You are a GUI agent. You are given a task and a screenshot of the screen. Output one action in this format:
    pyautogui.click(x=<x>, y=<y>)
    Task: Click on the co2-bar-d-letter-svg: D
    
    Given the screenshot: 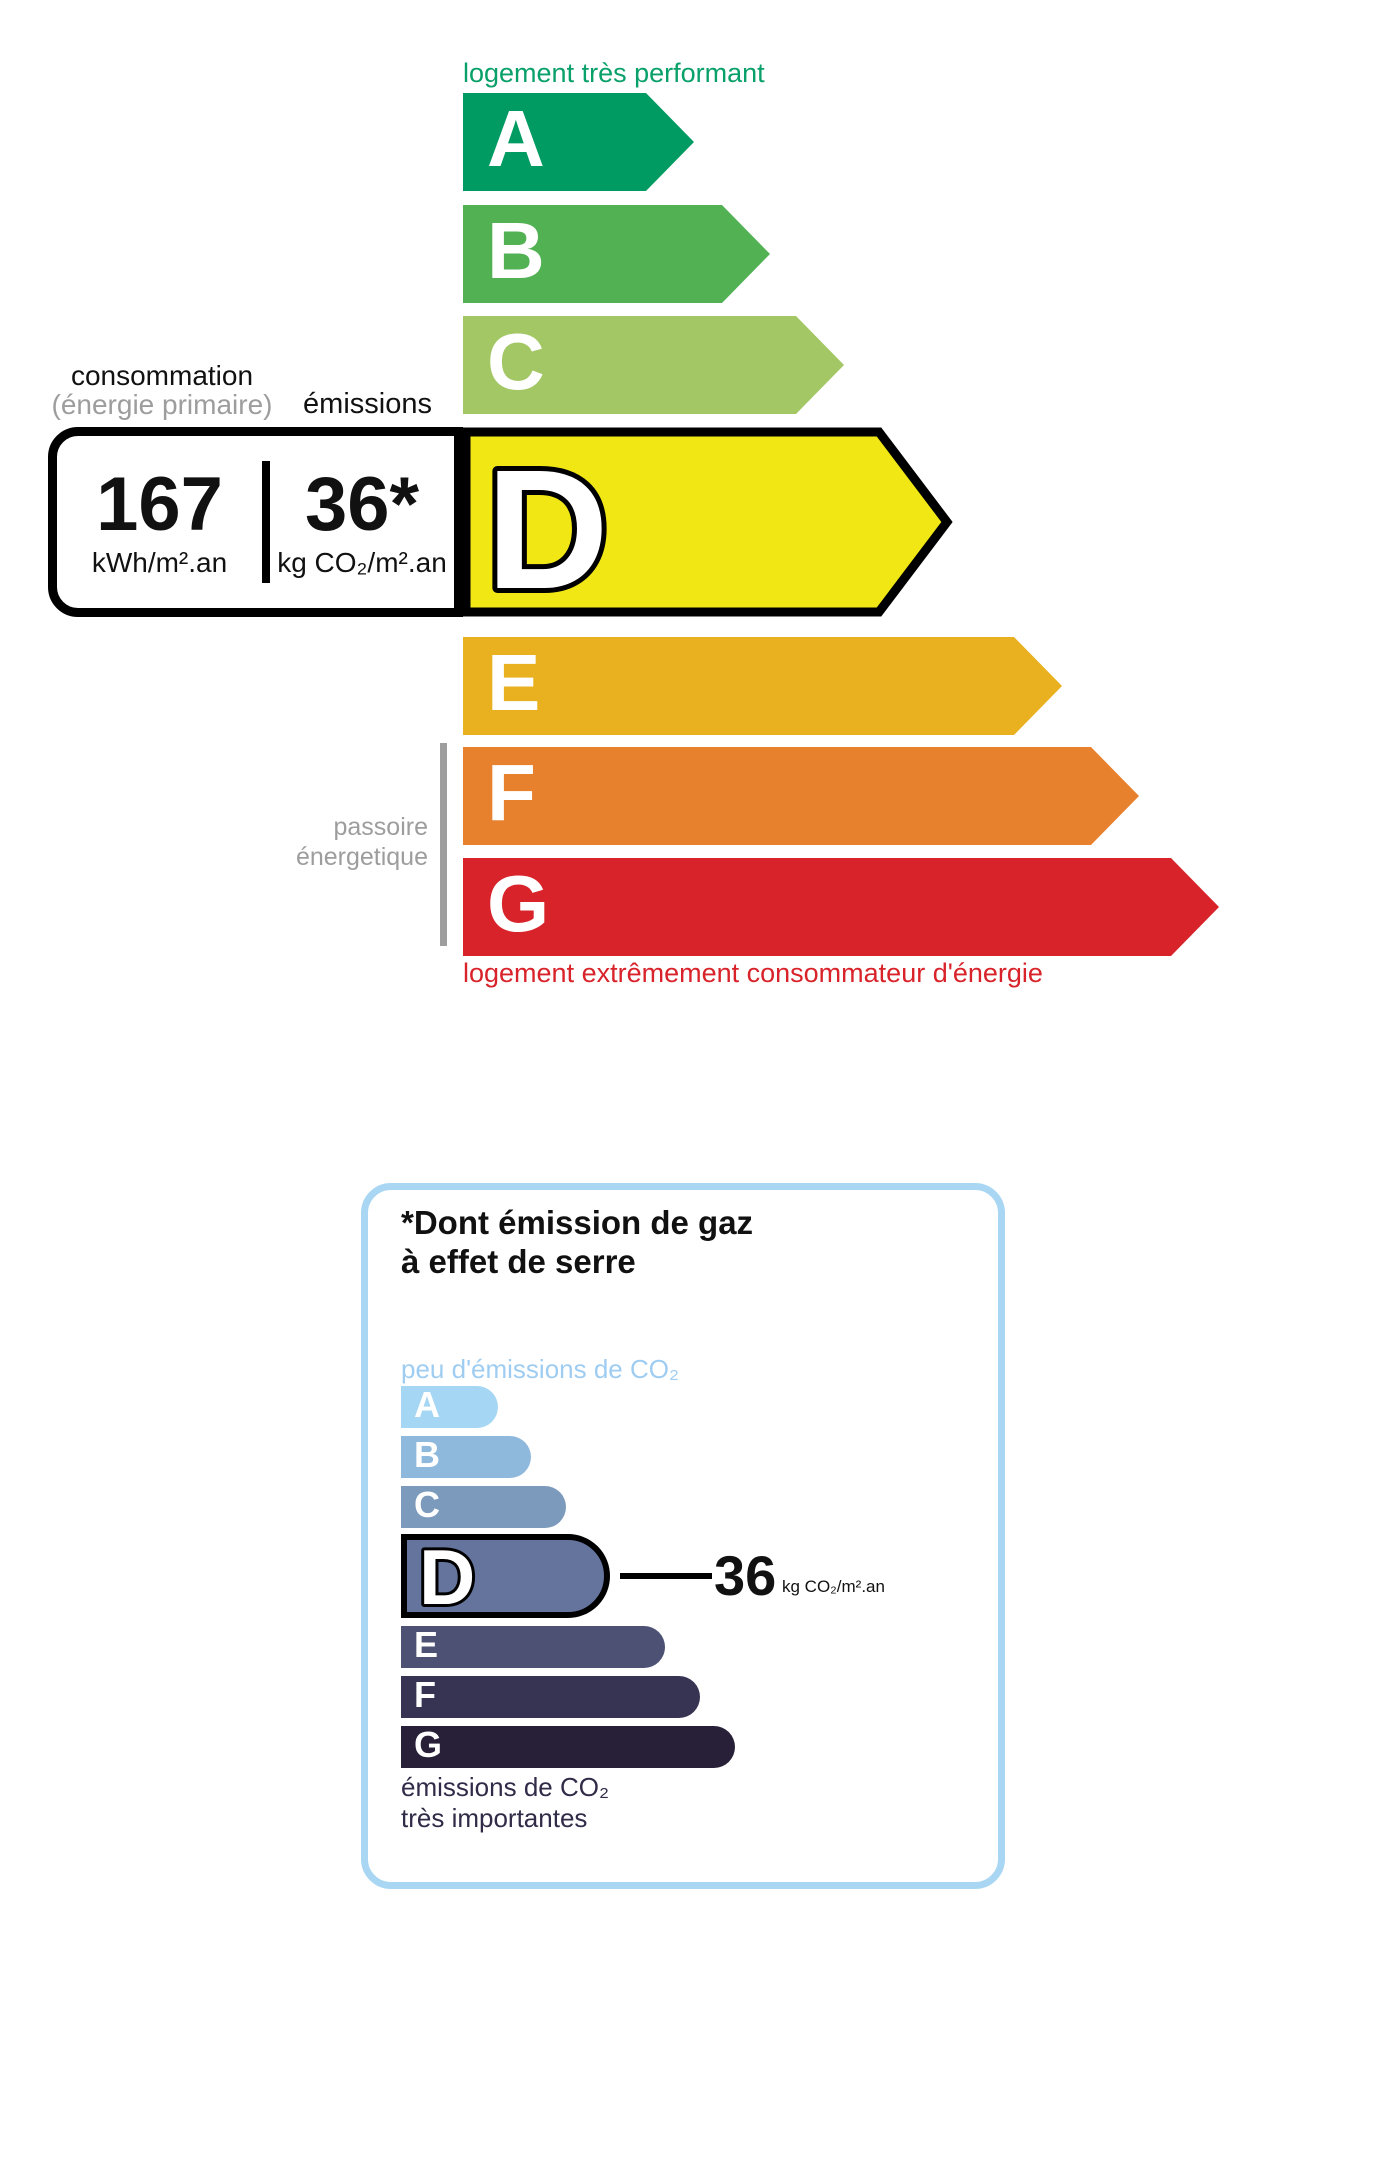 What is the action you would take?
    pyautogui.click(x=447, y=1577)
    